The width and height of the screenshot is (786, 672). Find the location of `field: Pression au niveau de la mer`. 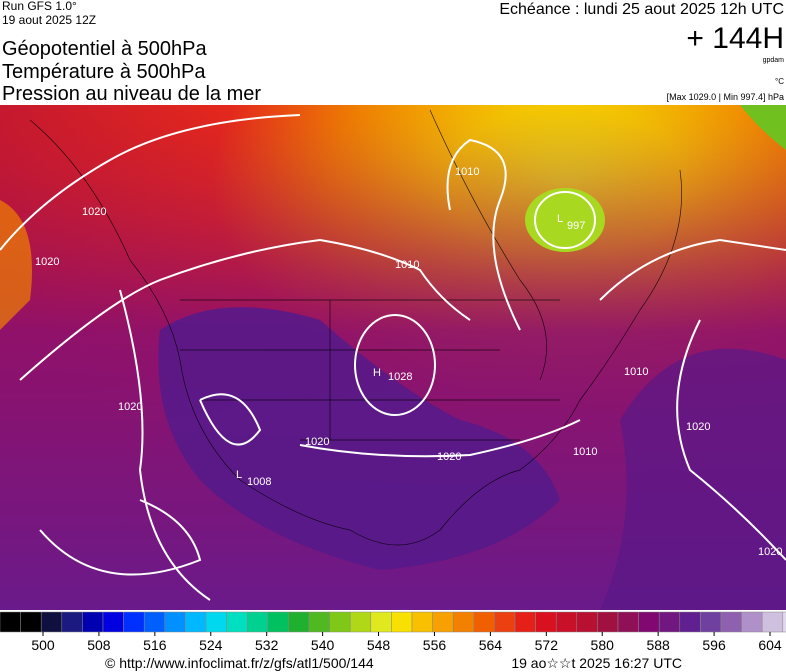

field: Pression au niveau de la mer is located at coordinates (131, 94).